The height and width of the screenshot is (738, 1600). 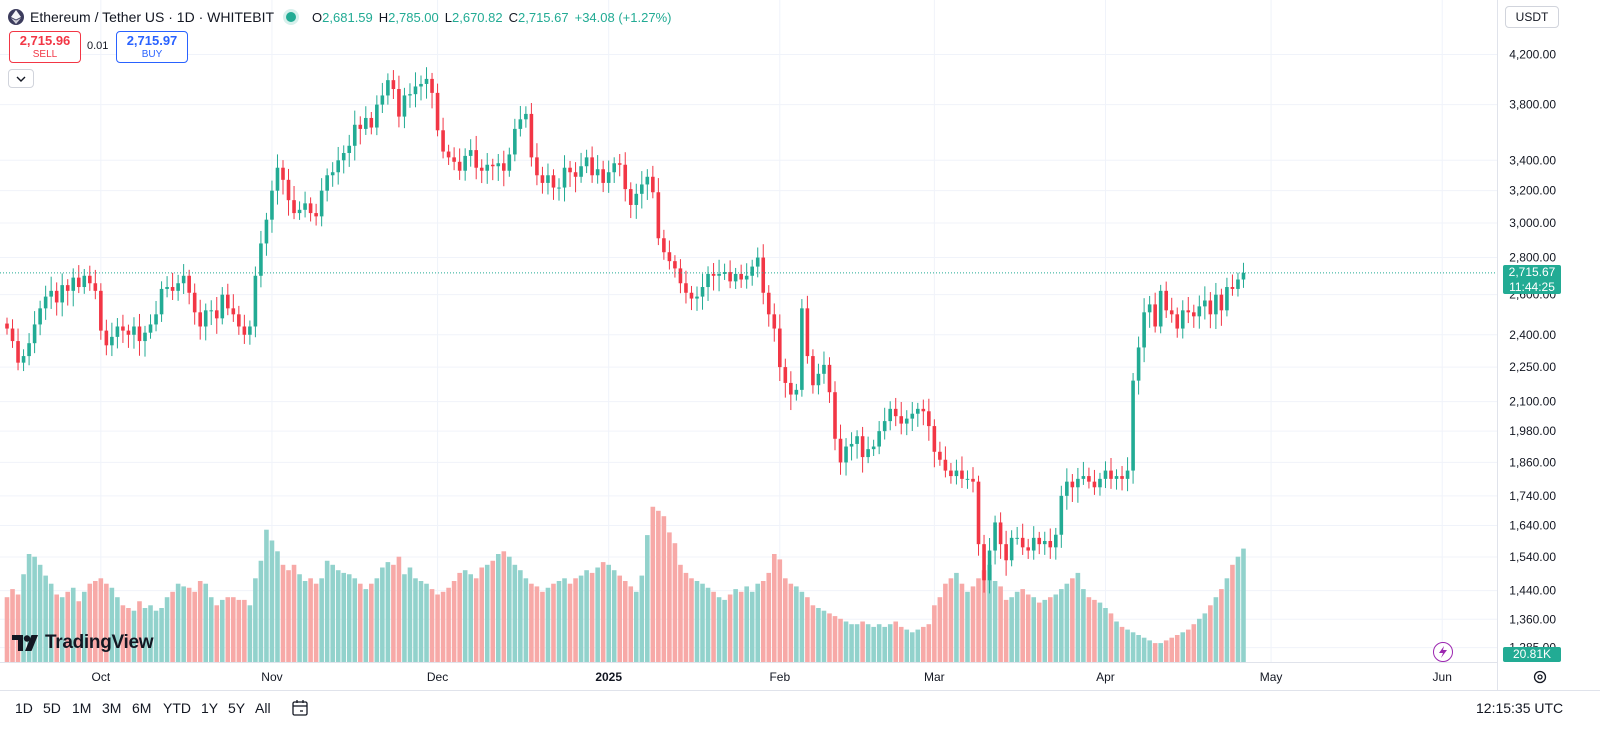 I want to click on sell-label: SELL, so click(x=45, y=54).